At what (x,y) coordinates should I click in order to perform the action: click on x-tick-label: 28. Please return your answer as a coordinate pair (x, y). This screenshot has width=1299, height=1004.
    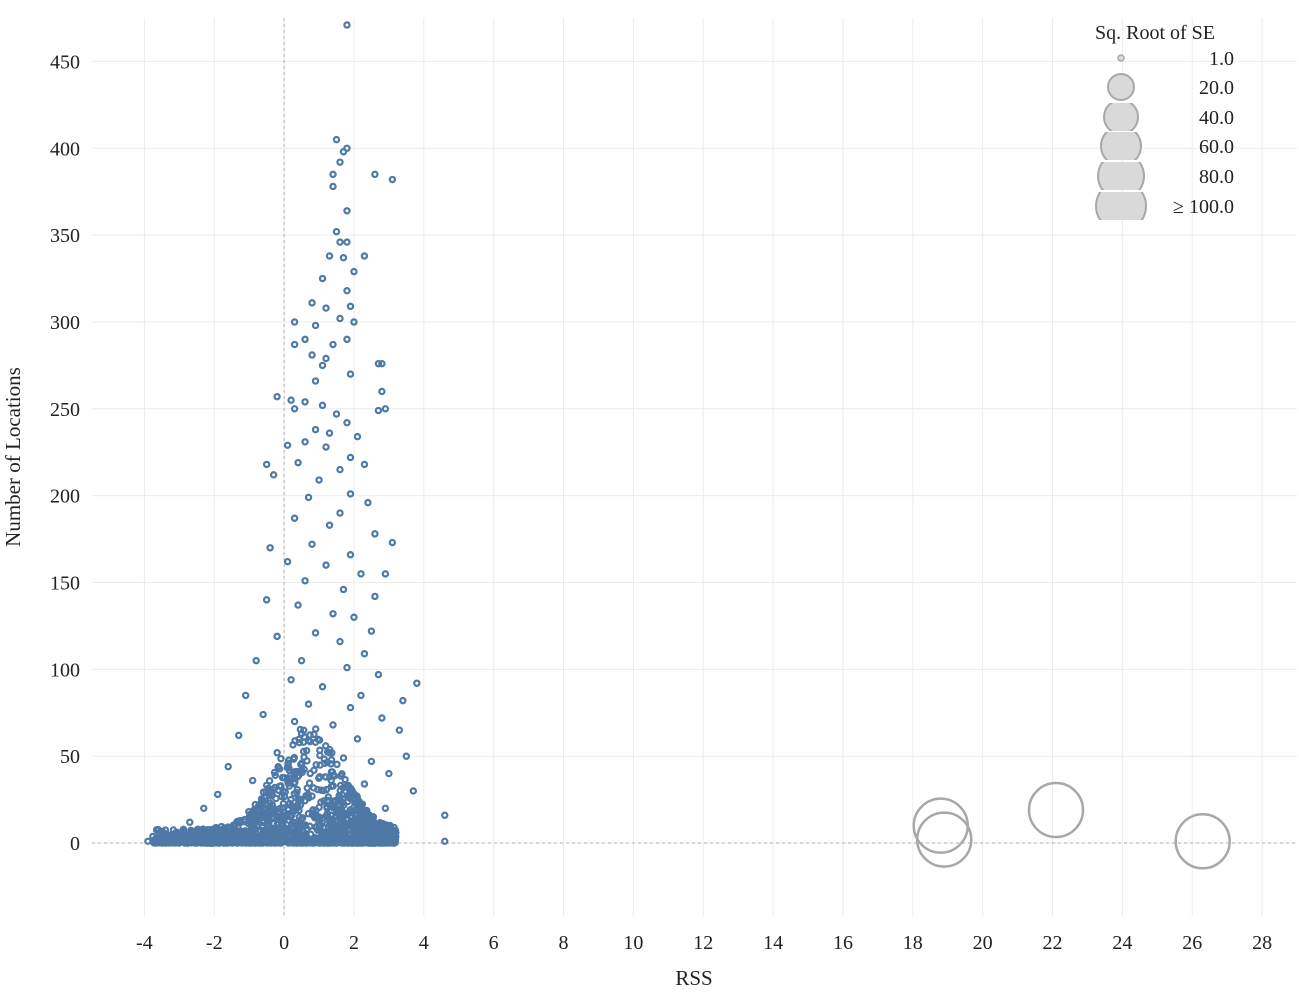
    Looking at the image, I should click on (1262, 943).